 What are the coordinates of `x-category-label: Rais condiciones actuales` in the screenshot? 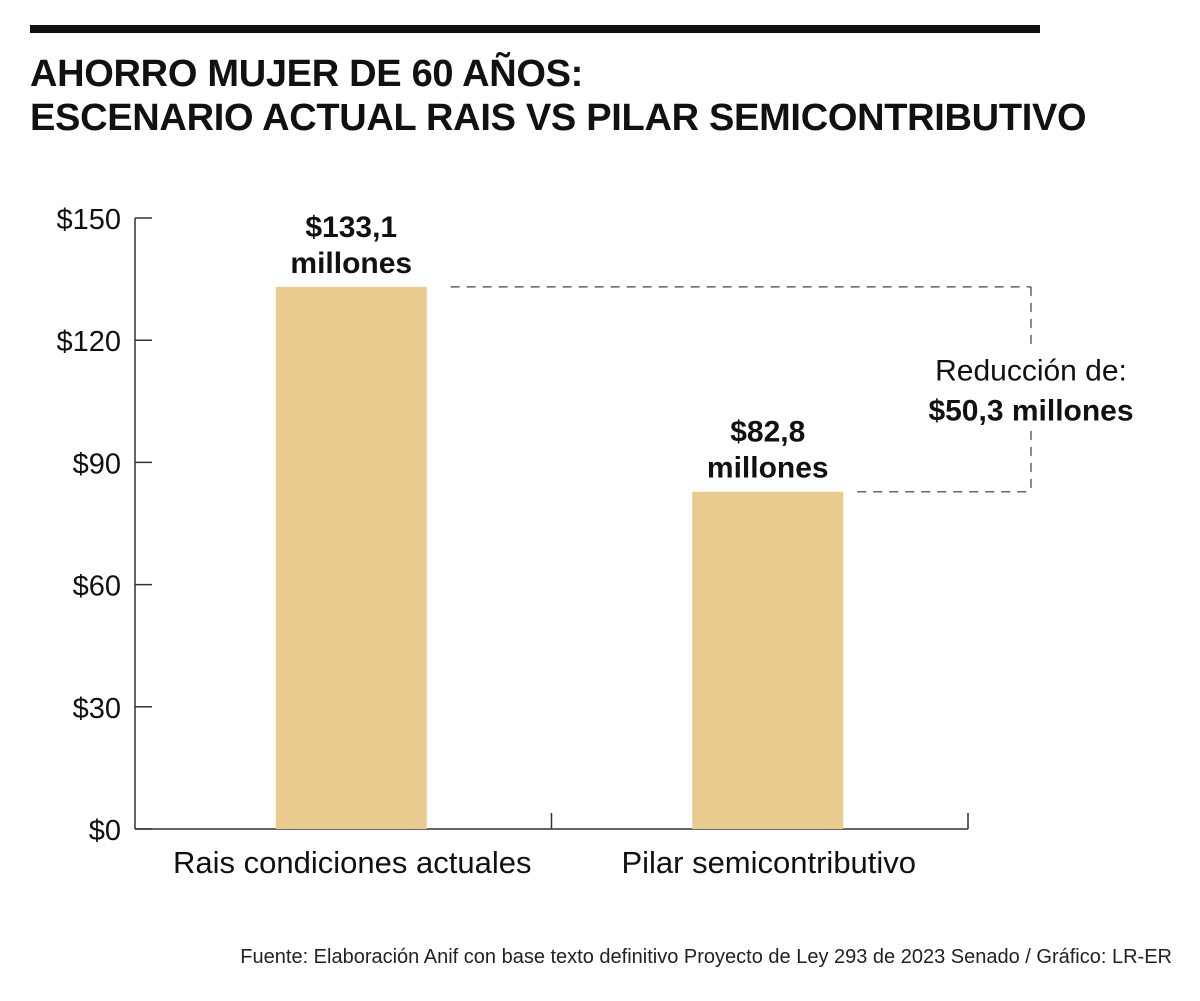 It's located at (352, 862).